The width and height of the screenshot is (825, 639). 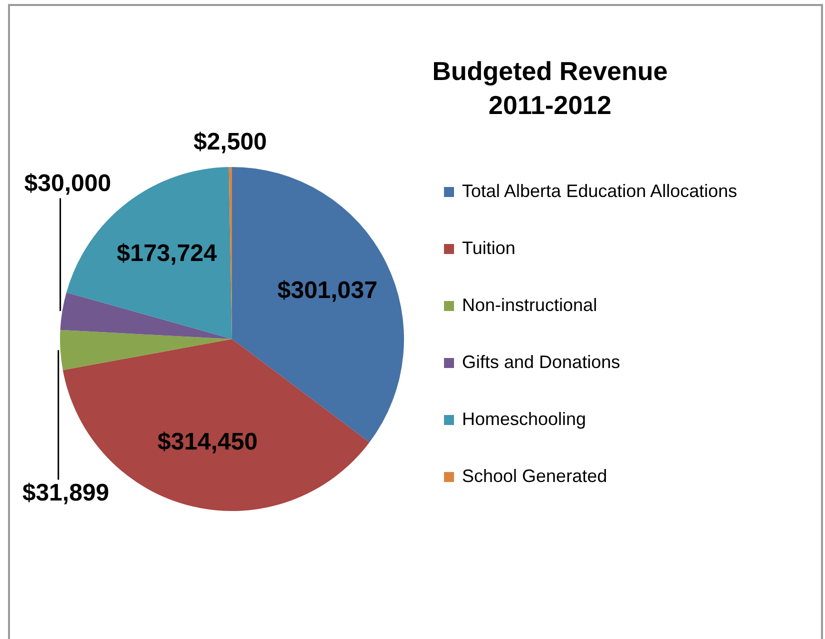 I want to click on legend-label: Gifts and Donations, so click(x=541, y=362).